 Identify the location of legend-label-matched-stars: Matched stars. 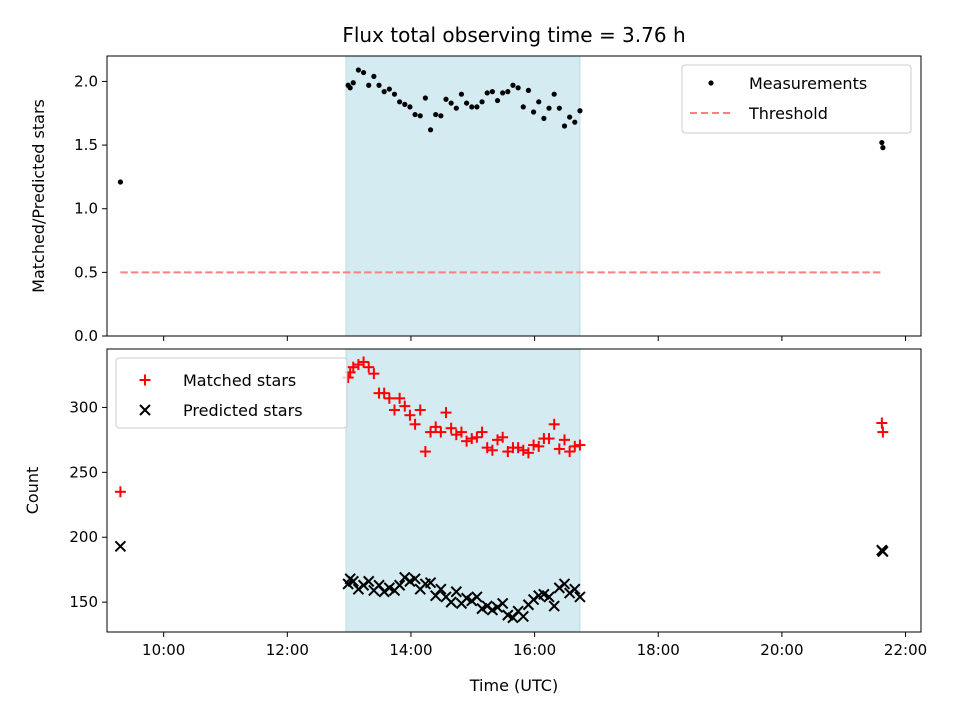
(239, 380).